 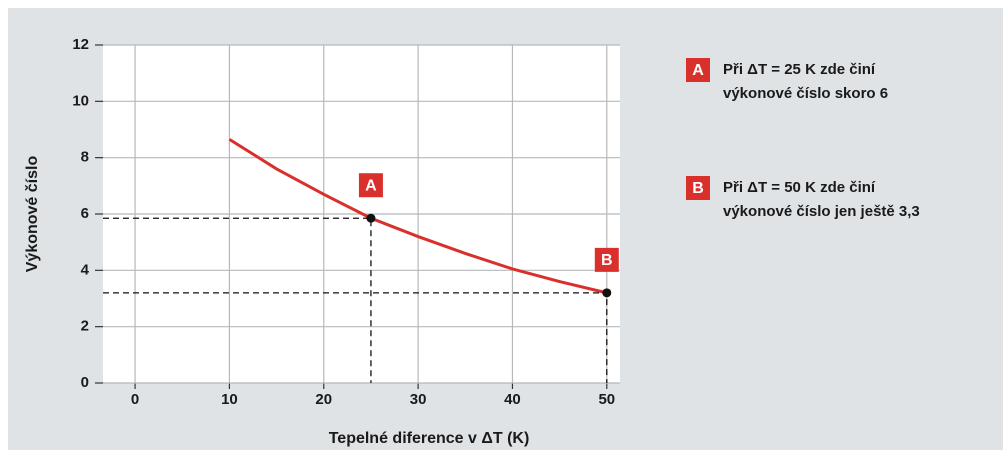 I want to click on x-tick-label: 50, so click(x=606, y=399).